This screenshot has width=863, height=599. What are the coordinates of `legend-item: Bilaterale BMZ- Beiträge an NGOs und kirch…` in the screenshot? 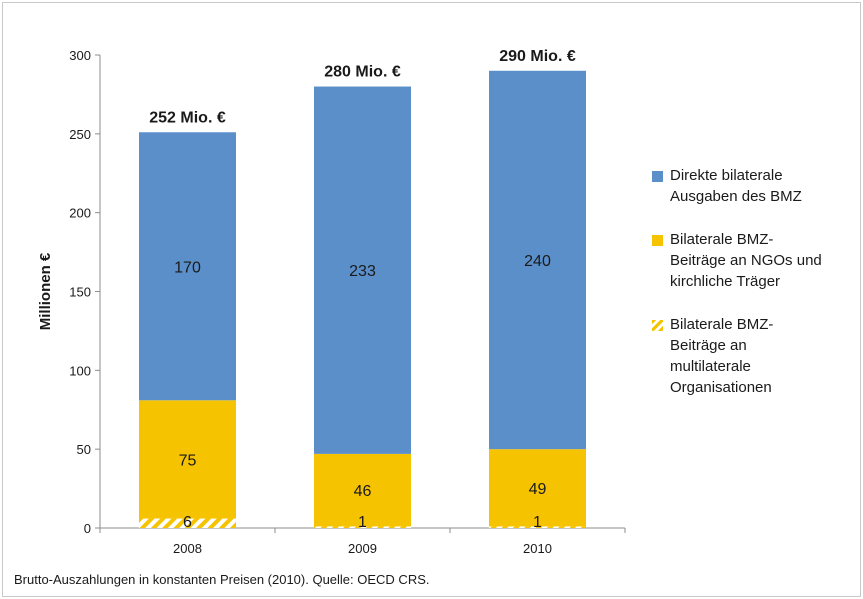 It's located at (754, 260).